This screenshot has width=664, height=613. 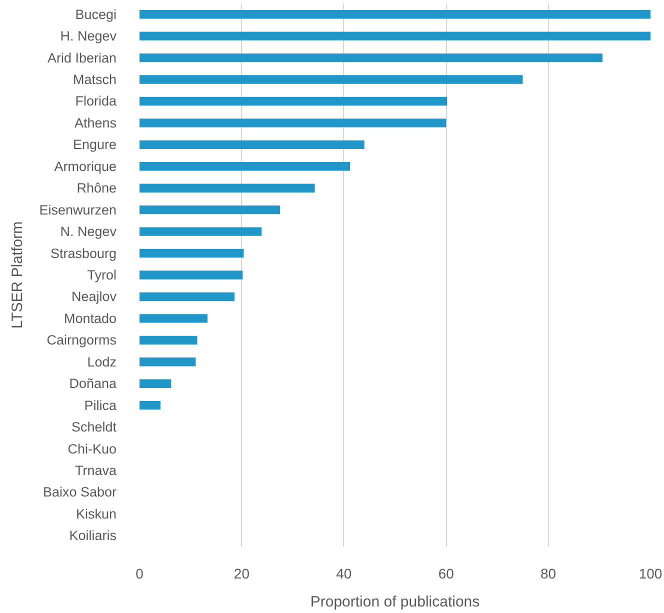 I want to click on y-tick-label: Arid Iberian, so click(x=82, y=58).